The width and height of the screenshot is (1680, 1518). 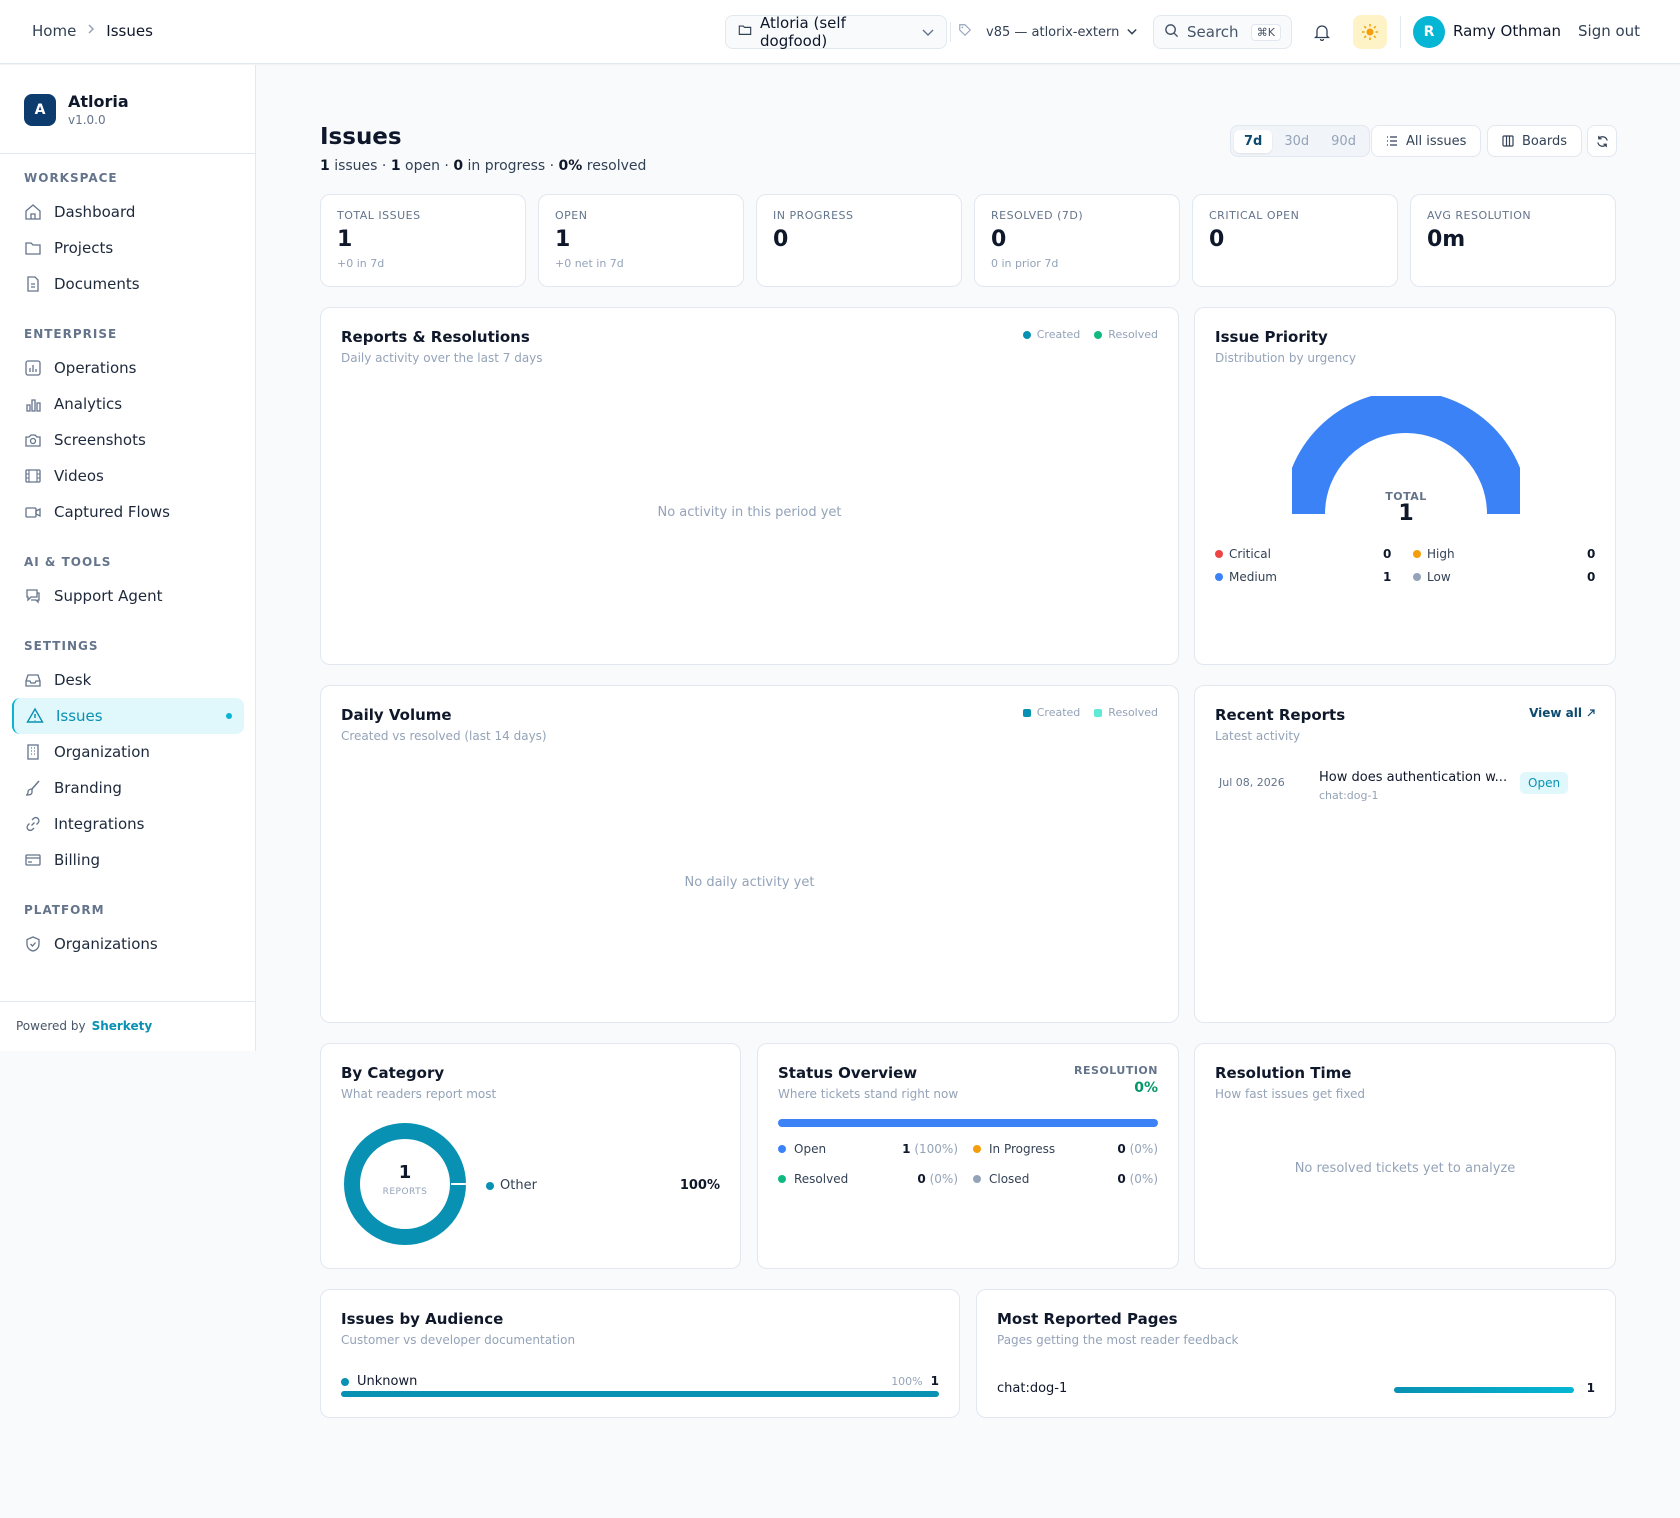 What do you see at coordinates (1507, 31) in the screenshot?
I see `user-name: Ramy Othman` at bounding box center [1507, 31].